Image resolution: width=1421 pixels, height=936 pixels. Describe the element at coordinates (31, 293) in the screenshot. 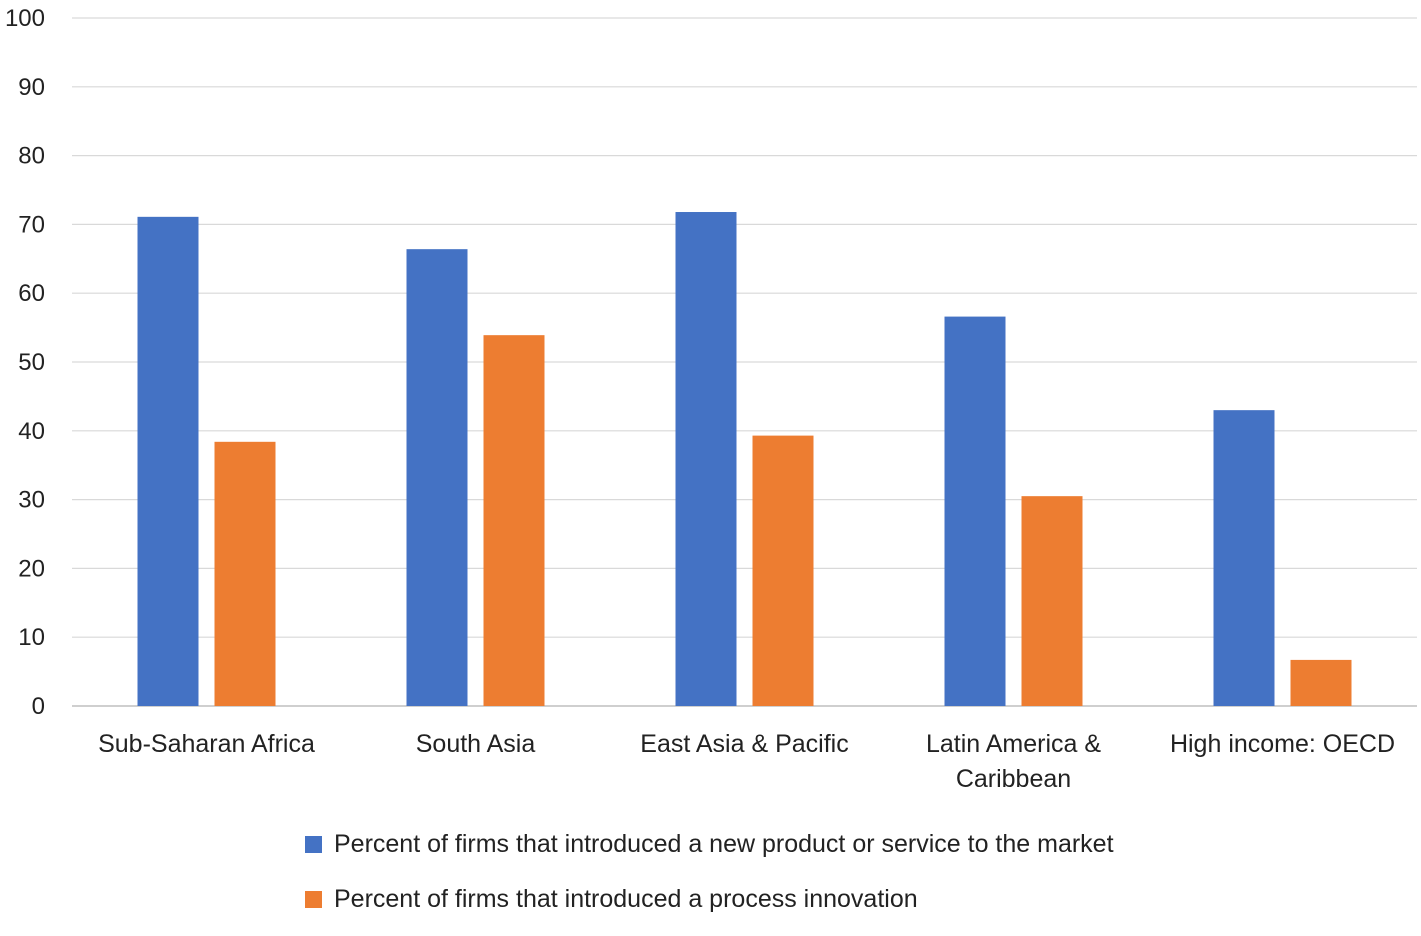

I see `y-tick-label: 60` at that location.